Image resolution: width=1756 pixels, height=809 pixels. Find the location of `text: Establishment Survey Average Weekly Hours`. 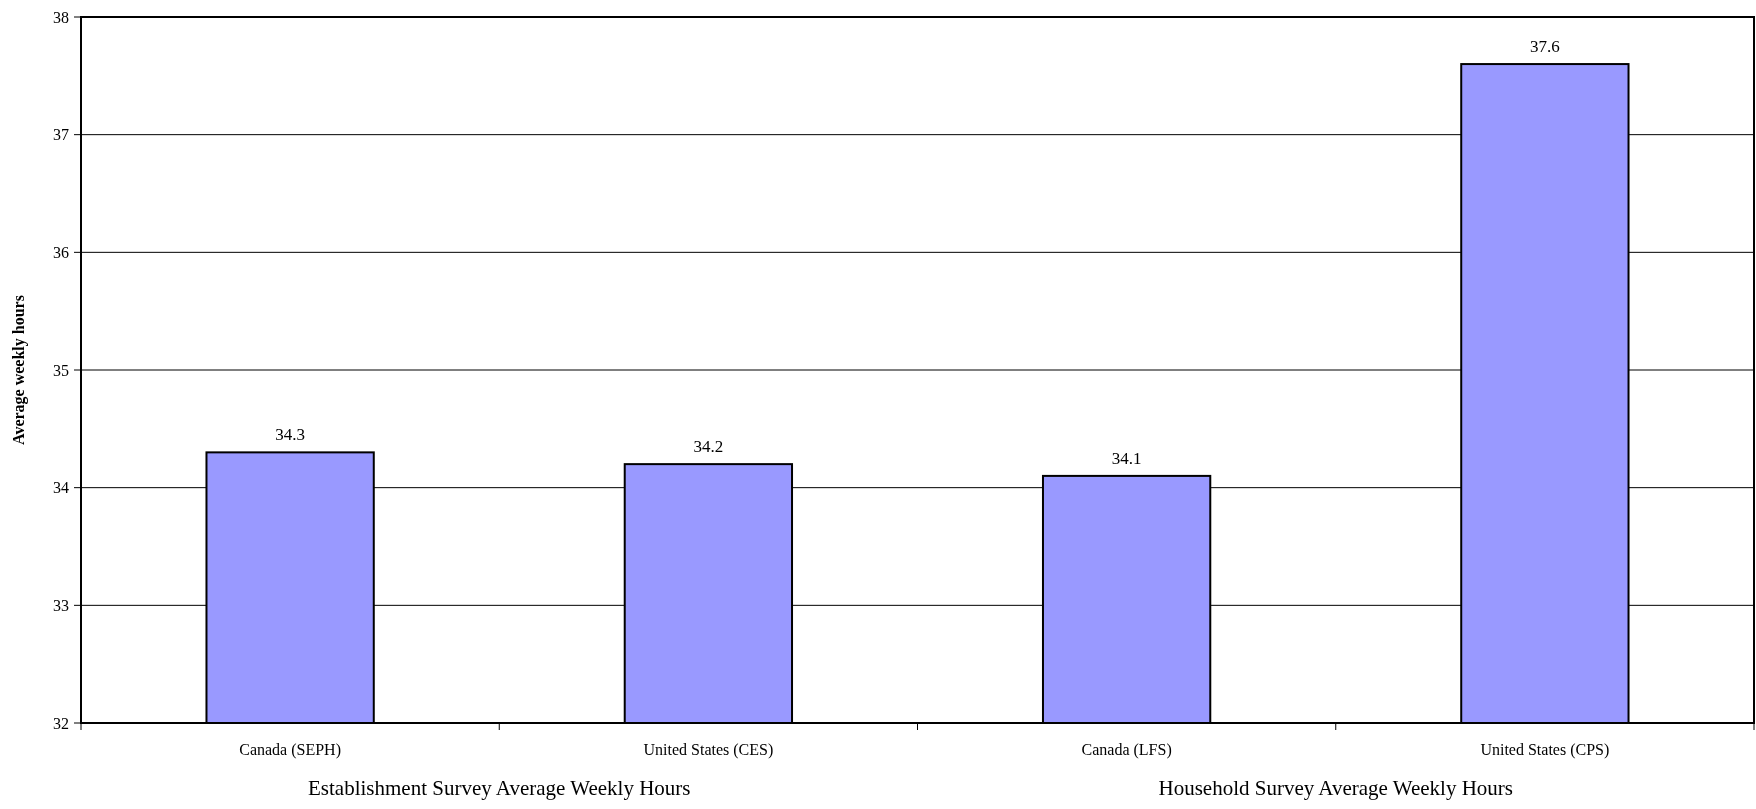

text: Establishment Survey Average Weekly Hours is located at coordinates (499, 788).